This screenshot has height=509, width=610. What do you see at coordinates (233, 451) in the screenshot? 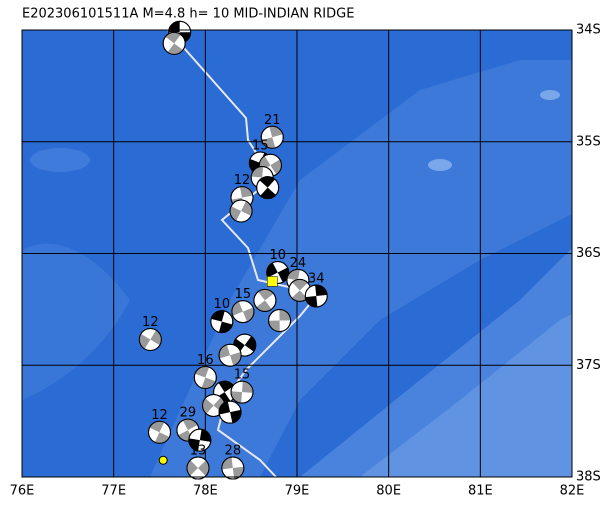
I see `depth-label: 28` at bounding box center [233, 451].